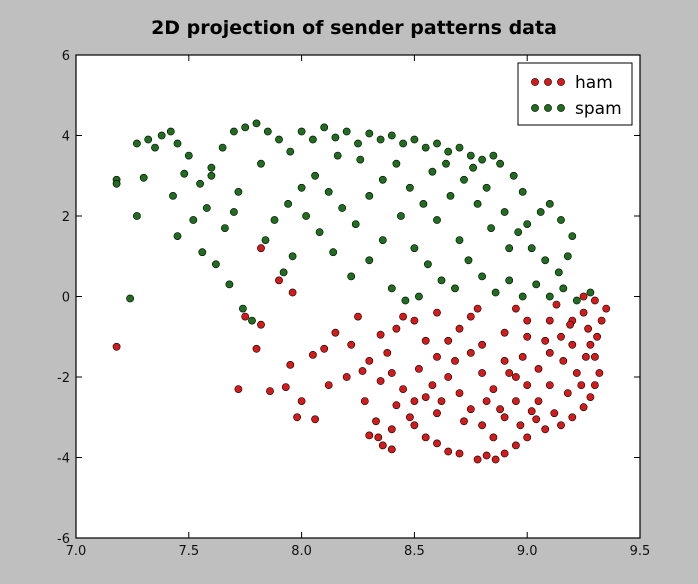  What do you see at coordinates (66, 298) in the screenshot?
I see `y-tick-label: 0` at bounding box center [66, 298].